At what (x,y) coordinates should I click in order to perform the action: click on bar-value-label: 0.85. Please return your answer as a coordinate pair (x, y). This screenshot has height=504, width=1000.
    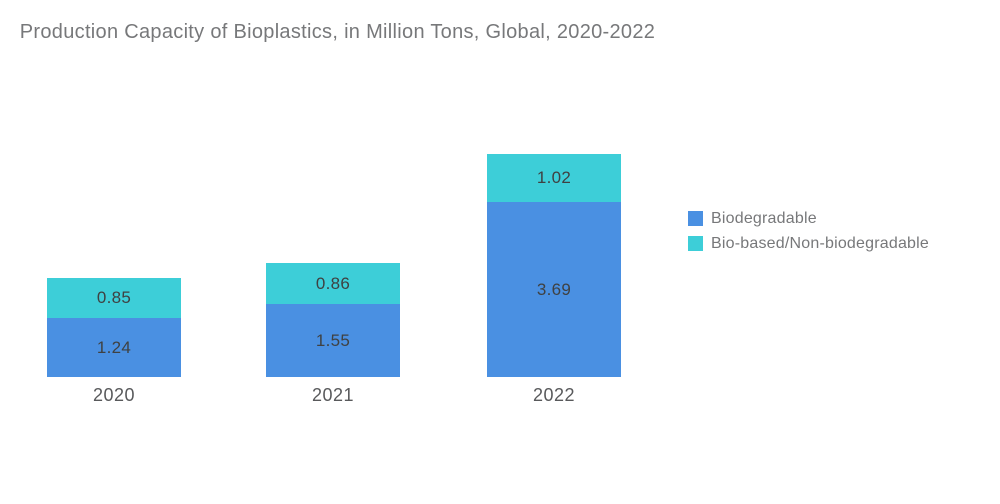
    Looking at the image, I should click on (114, 297).